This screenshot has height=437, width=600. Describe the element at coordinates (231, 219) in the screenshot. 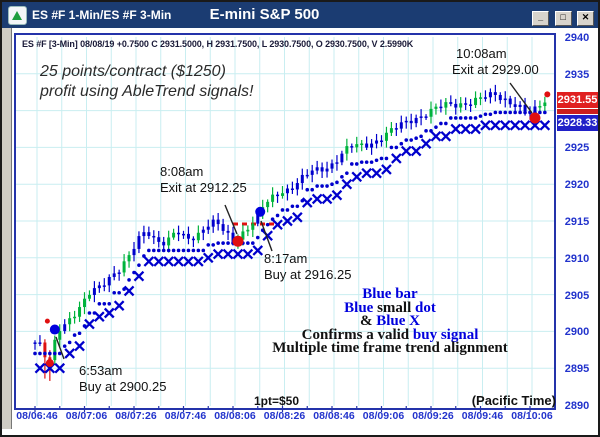

I see `annotation-arrow-exit1` at that location.